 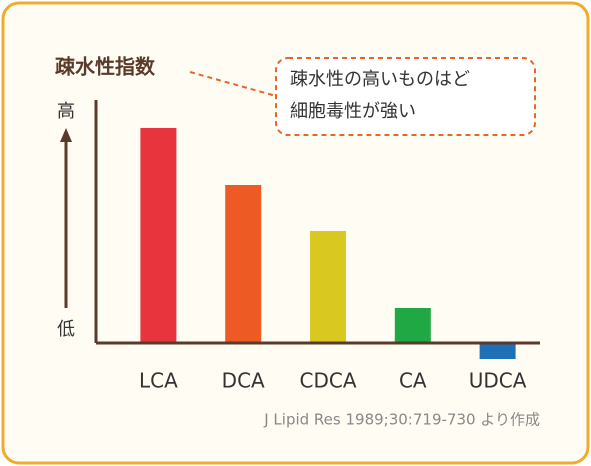 I want to click on y-high-label: 高, so click(x=66, y=111).